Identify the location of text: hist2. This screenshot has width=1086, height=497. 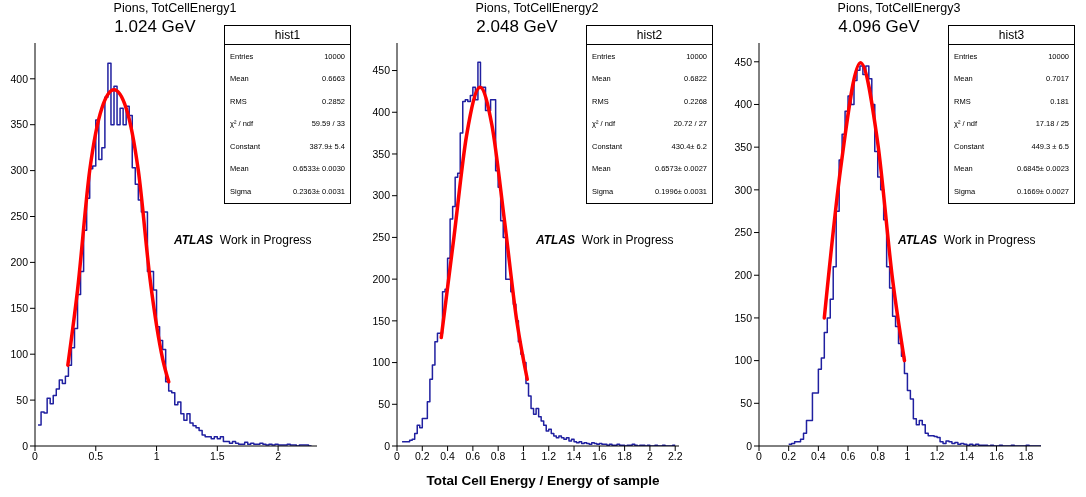
(649, 35).